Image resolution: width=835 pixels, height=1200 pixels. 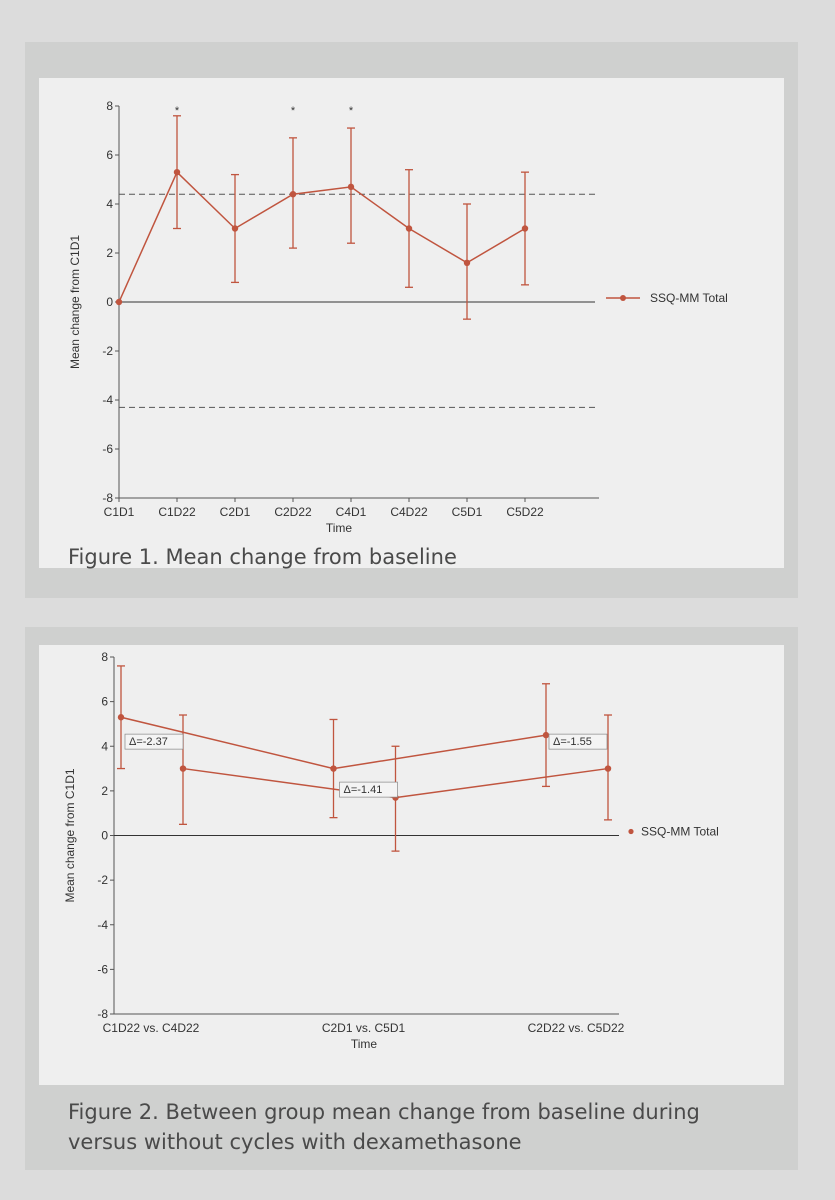 What do you see at coordinates (364, 1028) in the screenshot?
I see `x-tick-label: C2D1 vs. C5D1` at bounding box center [364, 1028].